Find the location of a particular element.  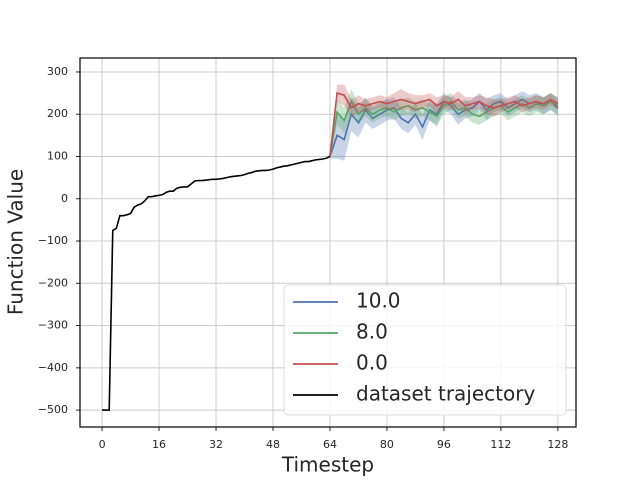

legend-label: dataset trajectory is located at coordinates (445, 394).